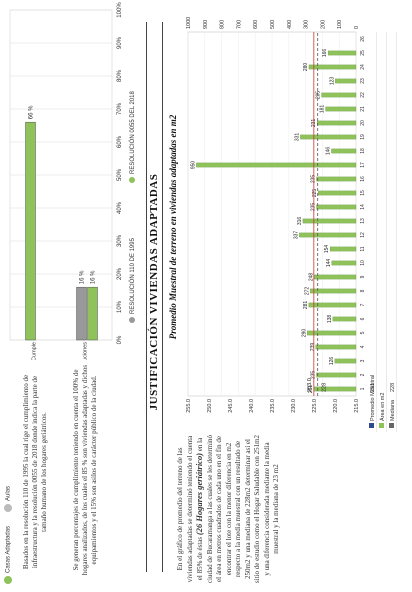 The width and height of the screenshot is (412, 592). What do you see at coordinates (120, 339) in the screenshot?
I see `x-tick-label: 0%` at bounding box center [120, 339].